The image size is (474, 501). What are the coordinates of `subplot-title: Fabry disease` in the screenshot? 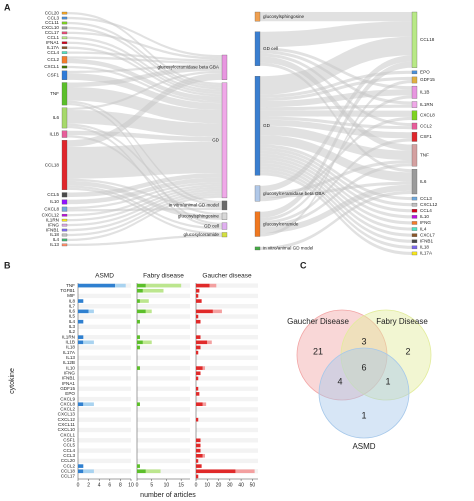 It's located at (163, 276).